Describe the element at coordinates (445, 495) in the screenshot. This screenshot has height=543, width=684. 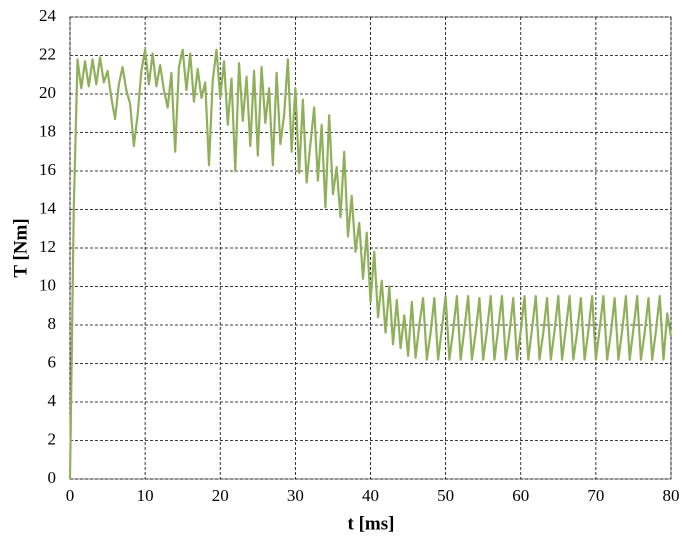
I see `x-tick-label: 50` at that location.